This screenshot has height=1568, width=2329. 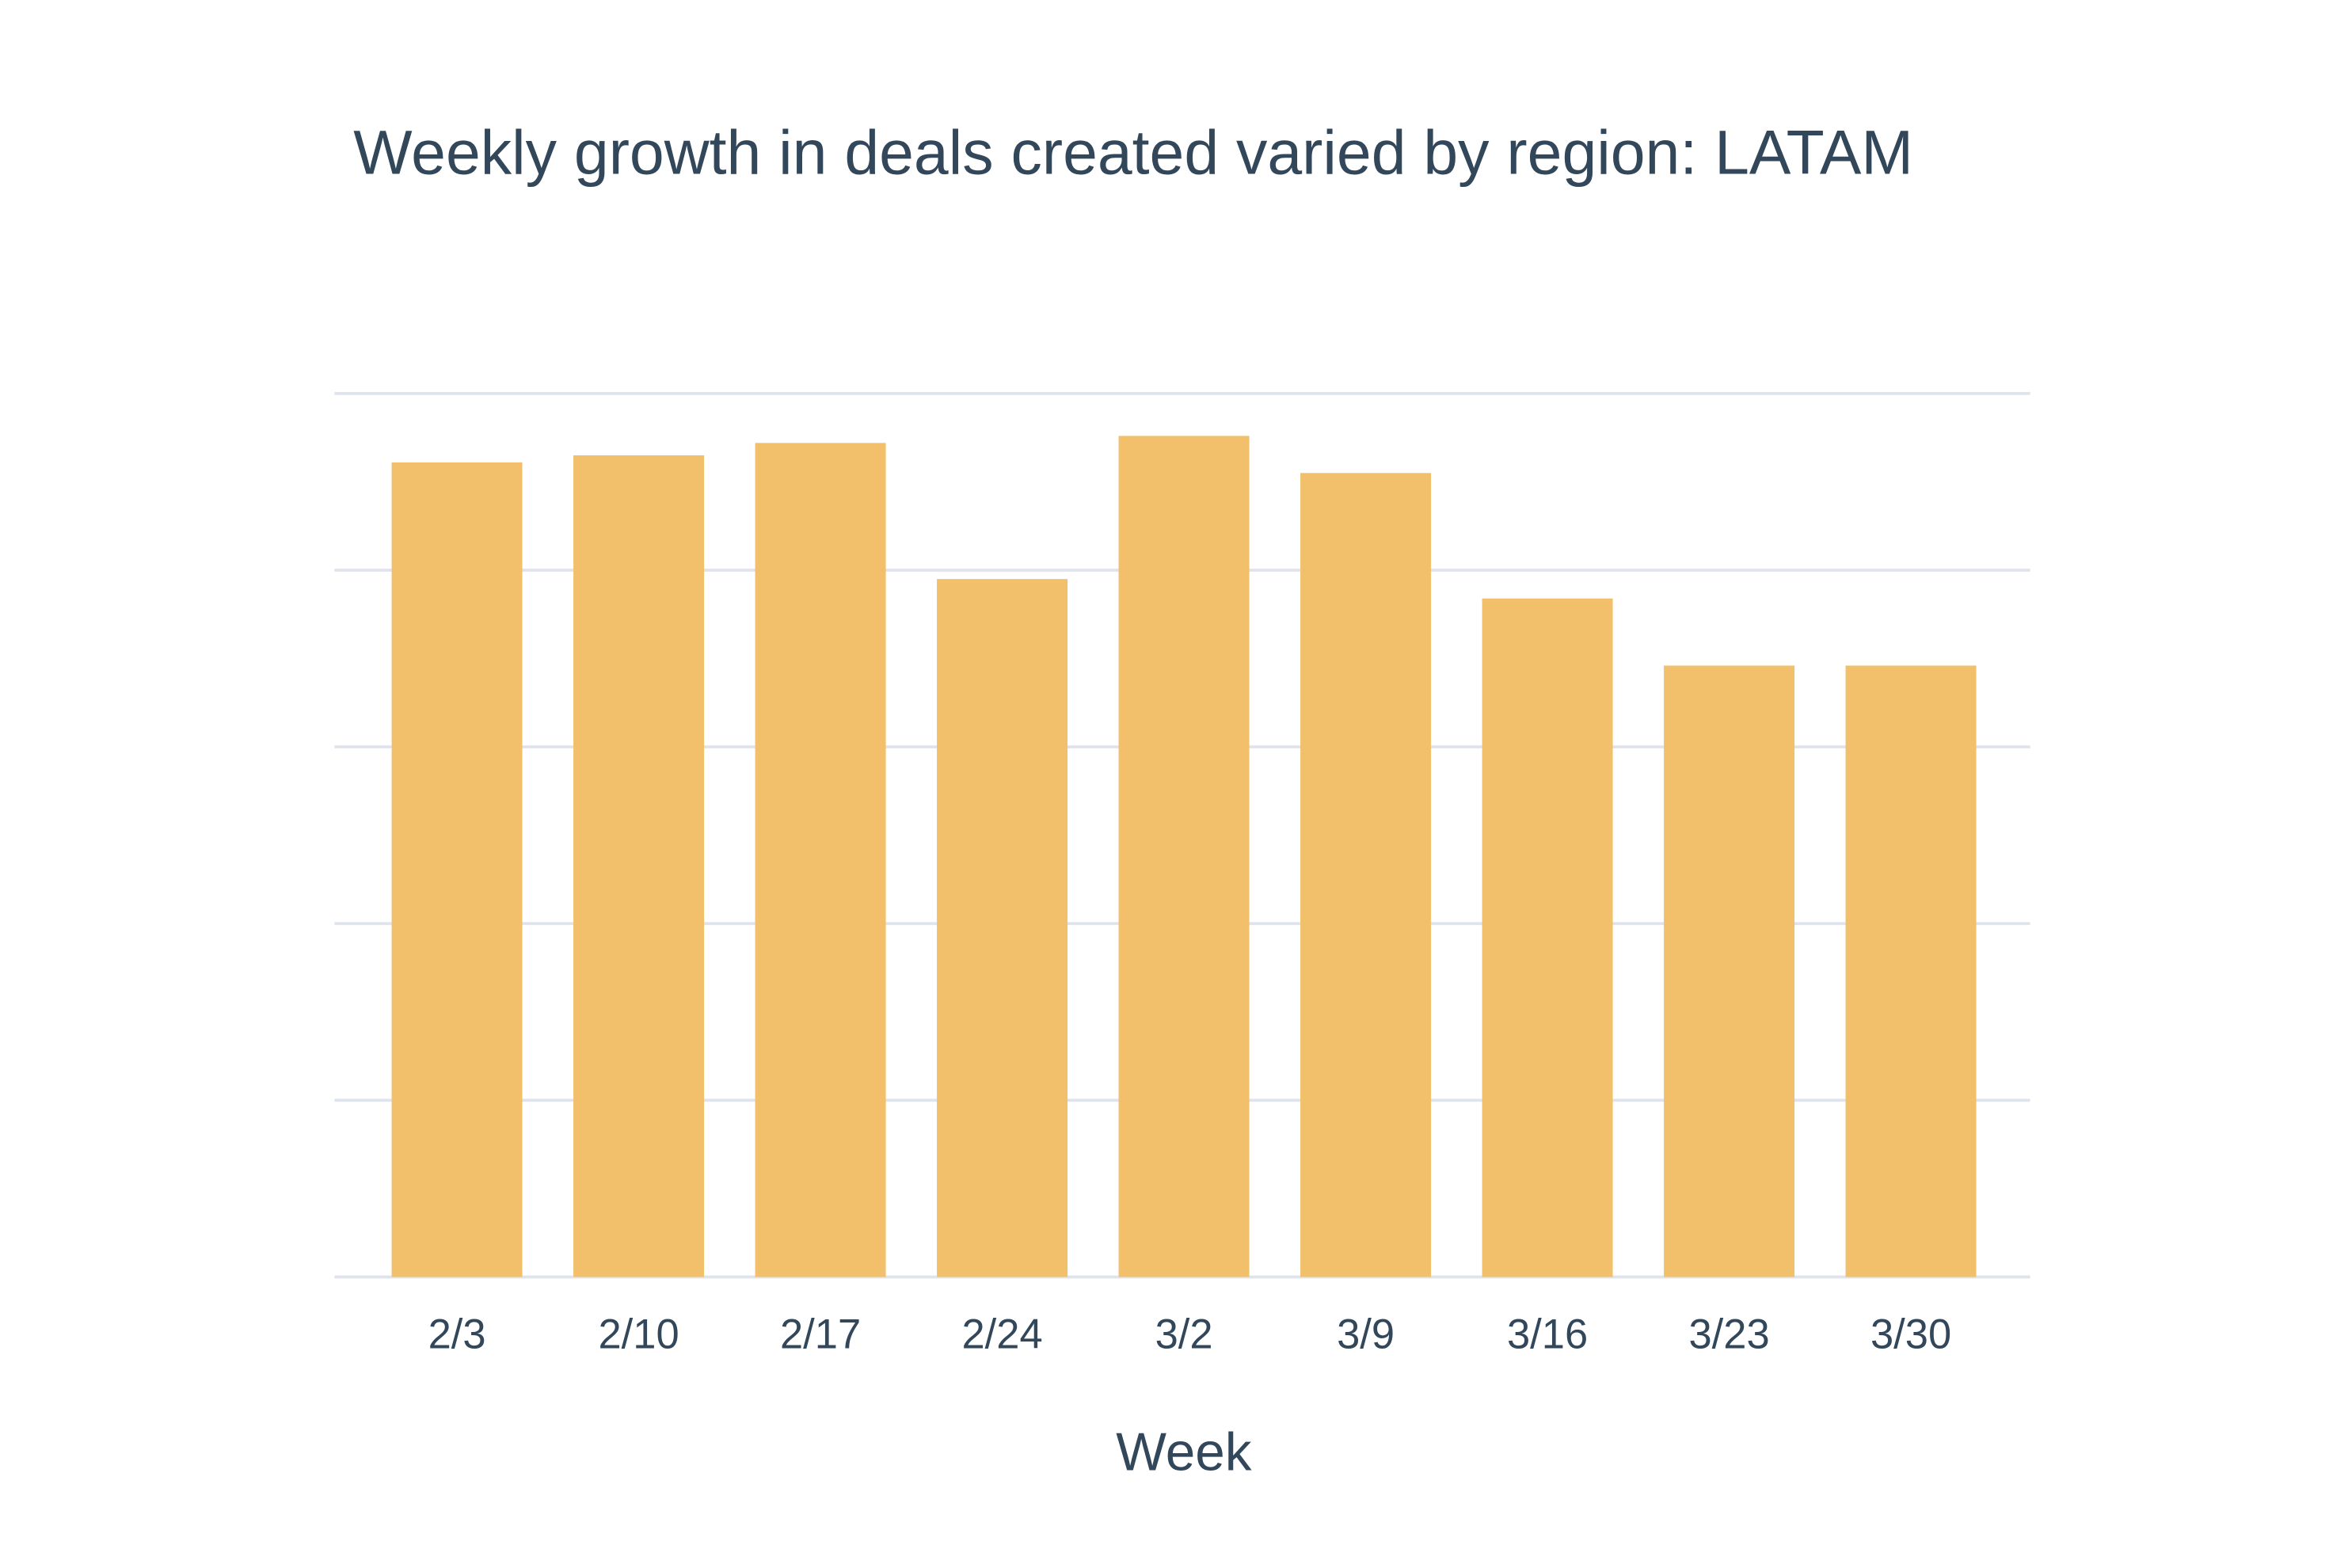 What do you see at coordinates (457, 1334) in the screenshot?
I see `x-tick-label: 2/3` at bounding box center [457, 1334].